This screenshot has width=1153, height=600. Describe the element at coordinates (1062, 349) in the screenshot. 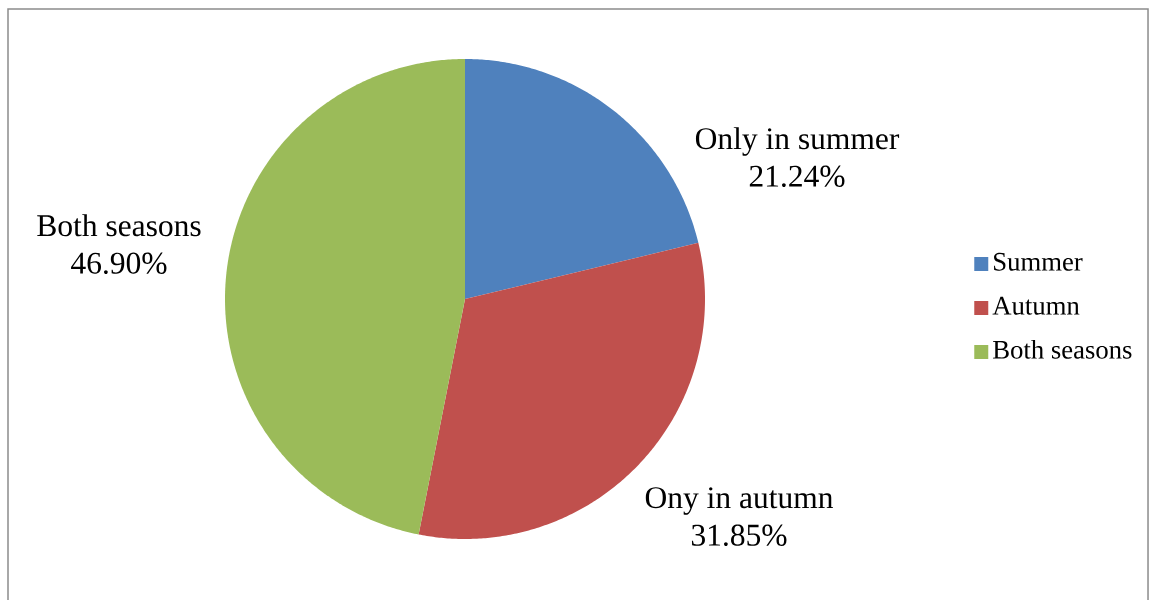

I see `legend-label: Both seasons` at that location.